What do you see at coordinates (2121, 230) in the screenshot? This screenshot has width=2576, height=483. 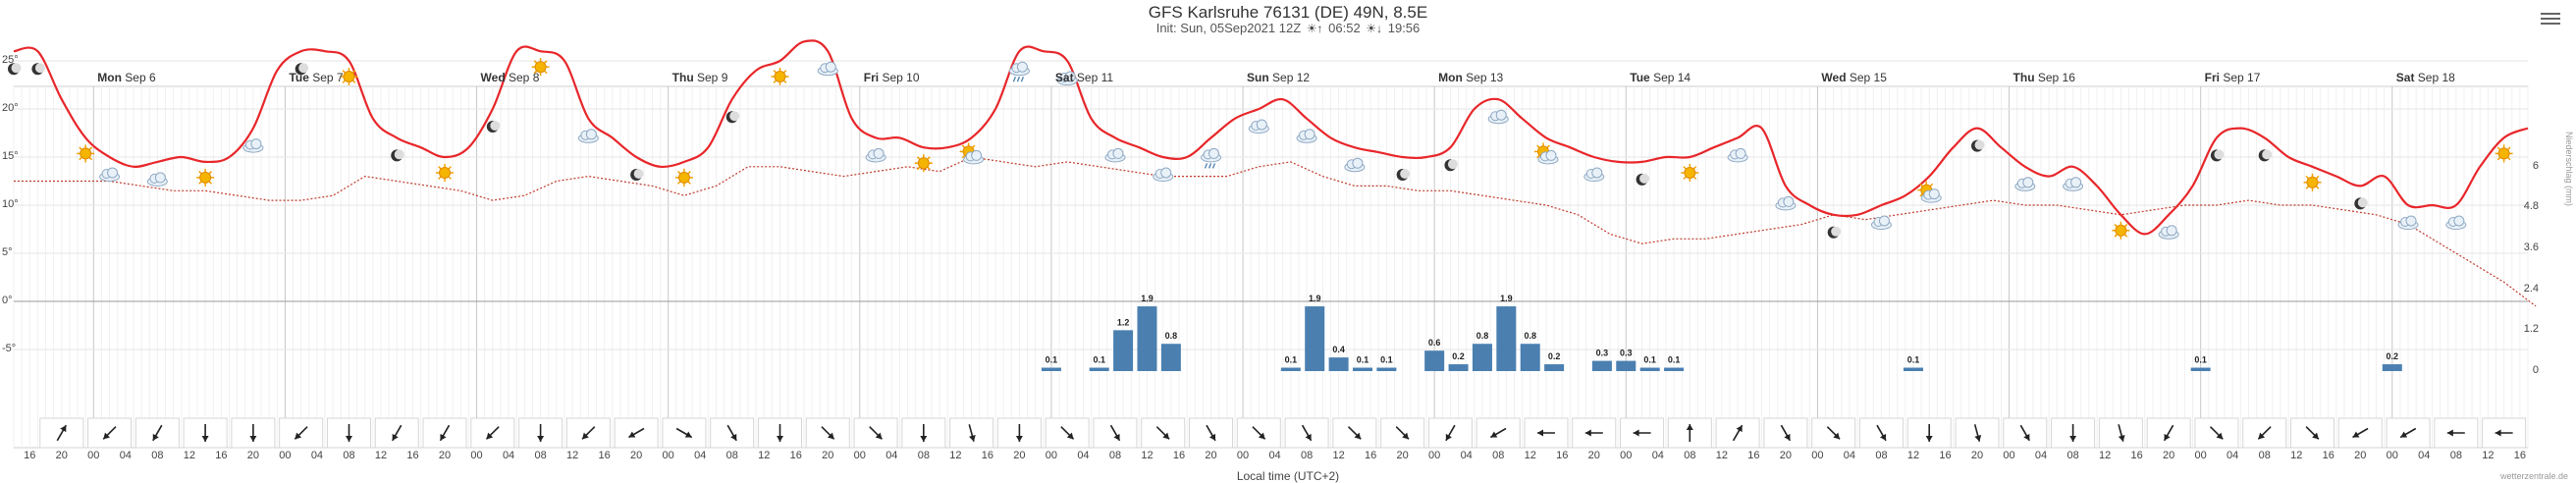 I see `sun-disc` at bounding box center [2121, 230].